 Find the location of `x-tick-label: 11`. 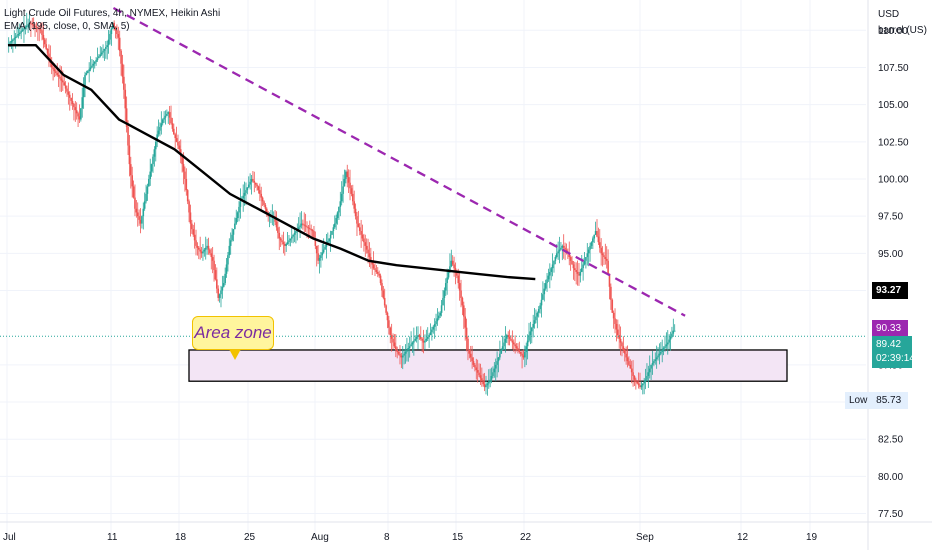

x-tick-label: 11 is located at coordinates (112, 537).